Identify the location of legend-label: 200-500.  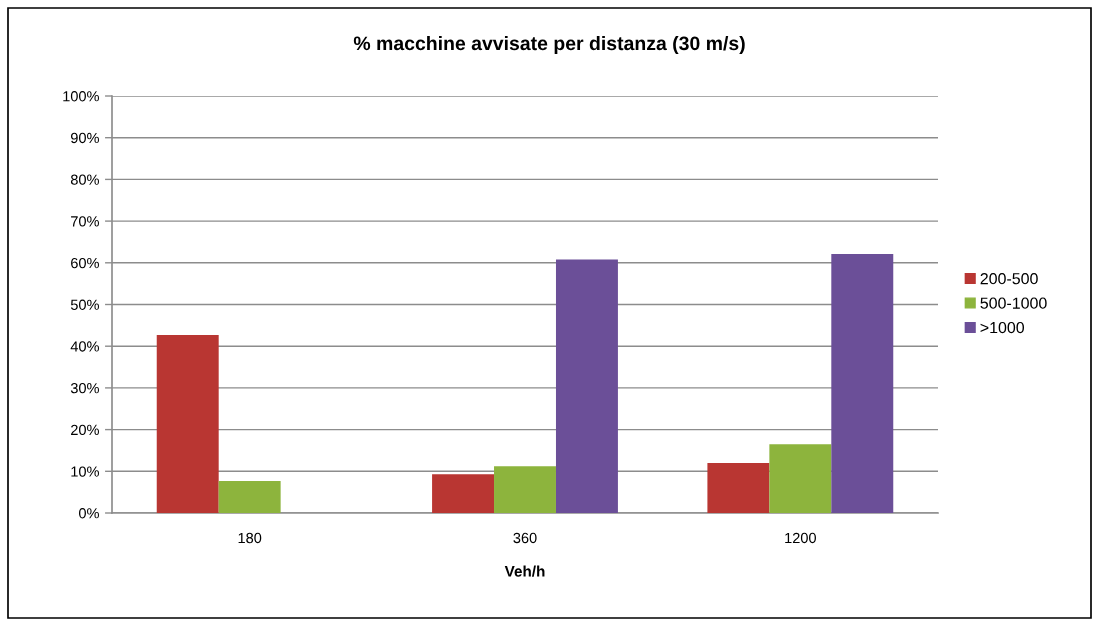
(1009, 279).